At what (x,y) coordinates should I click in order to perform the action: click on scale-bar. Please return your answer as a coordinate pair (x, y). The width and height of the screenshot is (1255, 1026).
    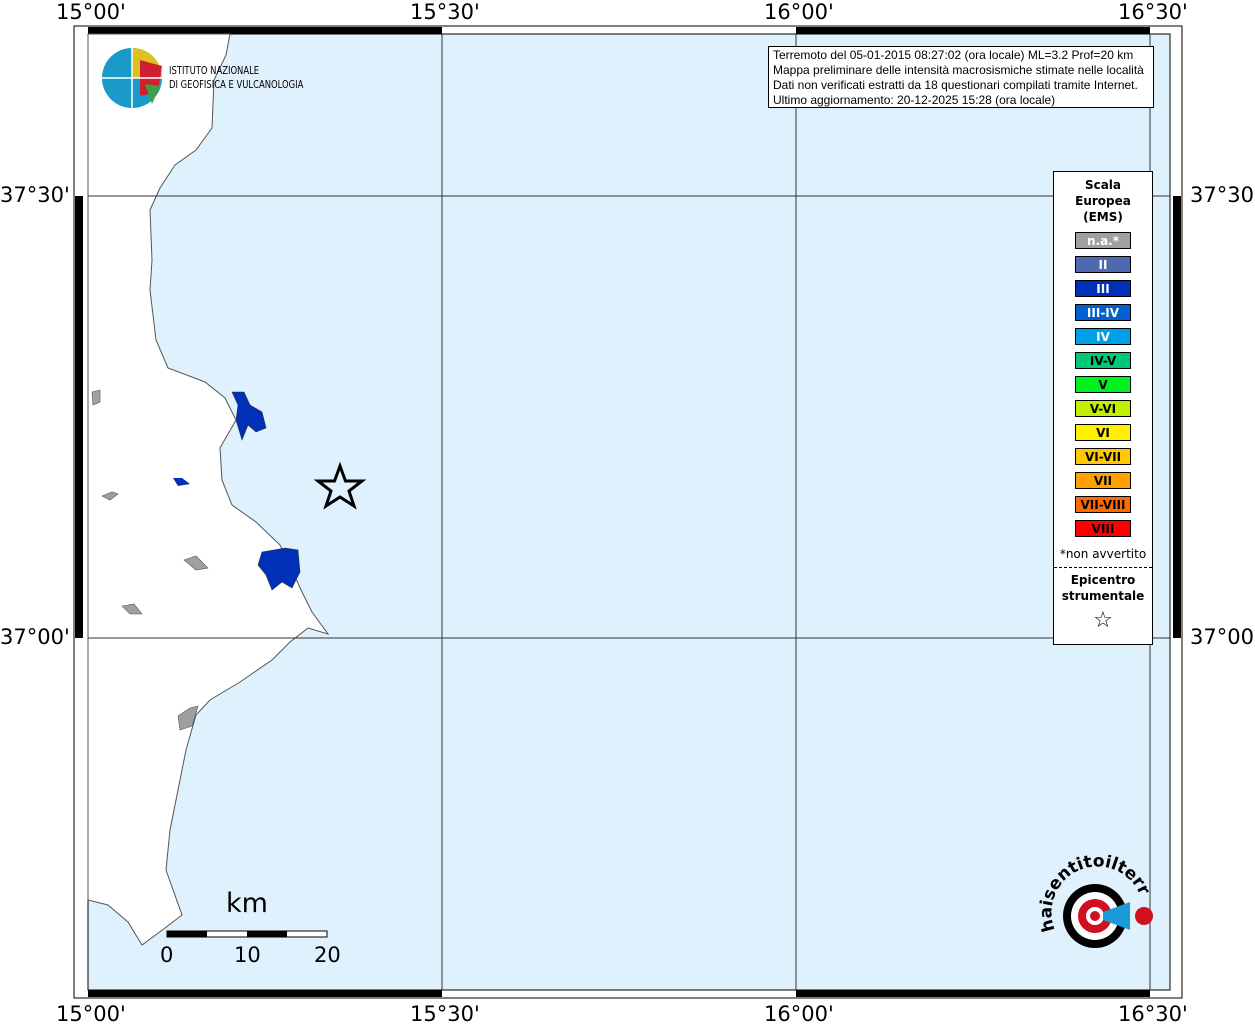
    Looking at the image, I should click on (247, 934).